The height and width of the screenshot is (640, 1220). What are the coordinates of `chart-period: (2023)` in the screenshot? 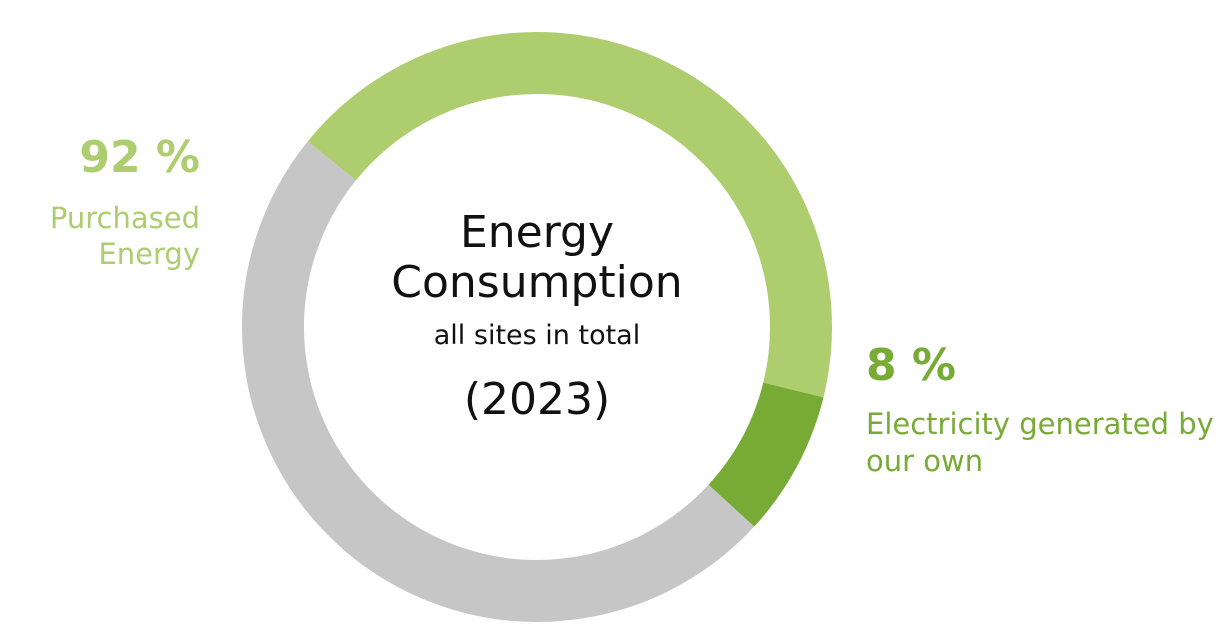 It's located at (537, 399).